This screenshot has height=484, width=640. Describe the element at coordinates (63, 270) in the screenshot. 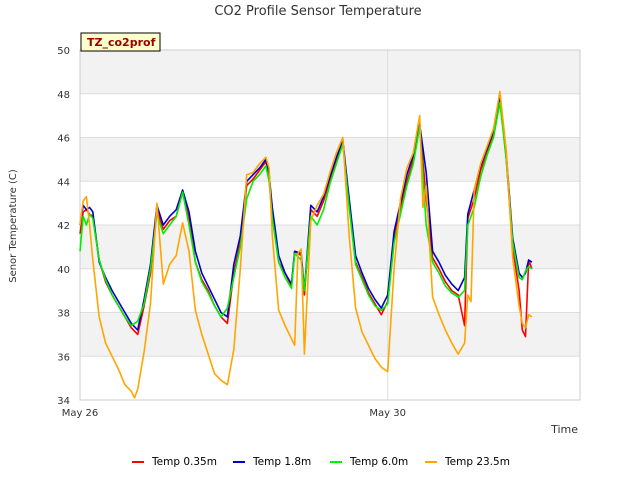

I see `y-tick-label: 40` at that location.